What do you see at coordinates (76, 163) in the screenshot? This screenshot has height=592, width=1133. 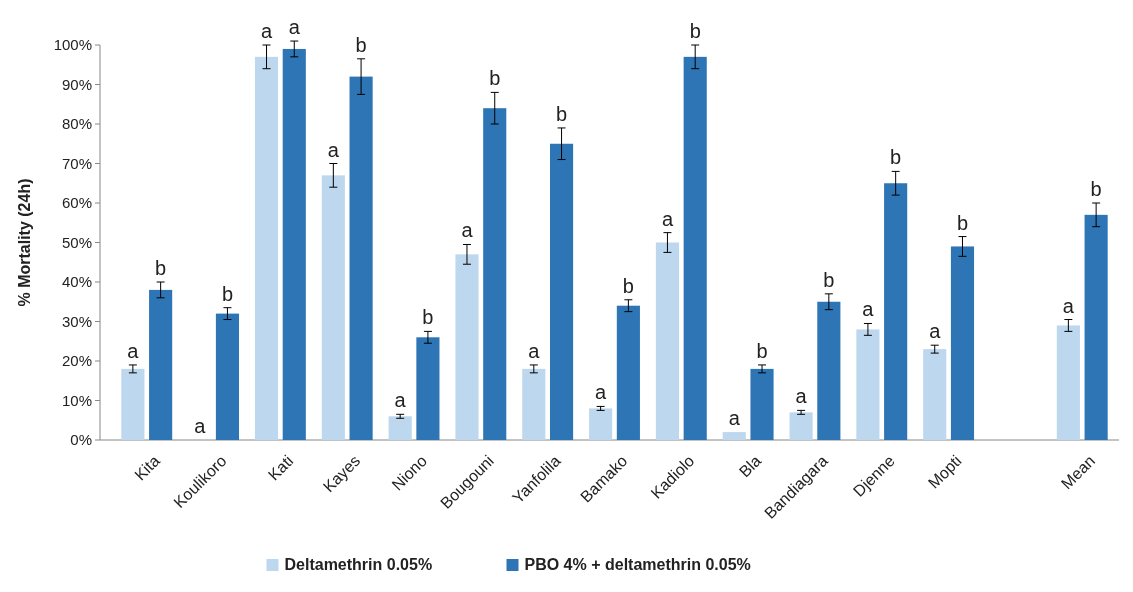 I see `y-tick-label: 70%` at bounding box center [76, 163].